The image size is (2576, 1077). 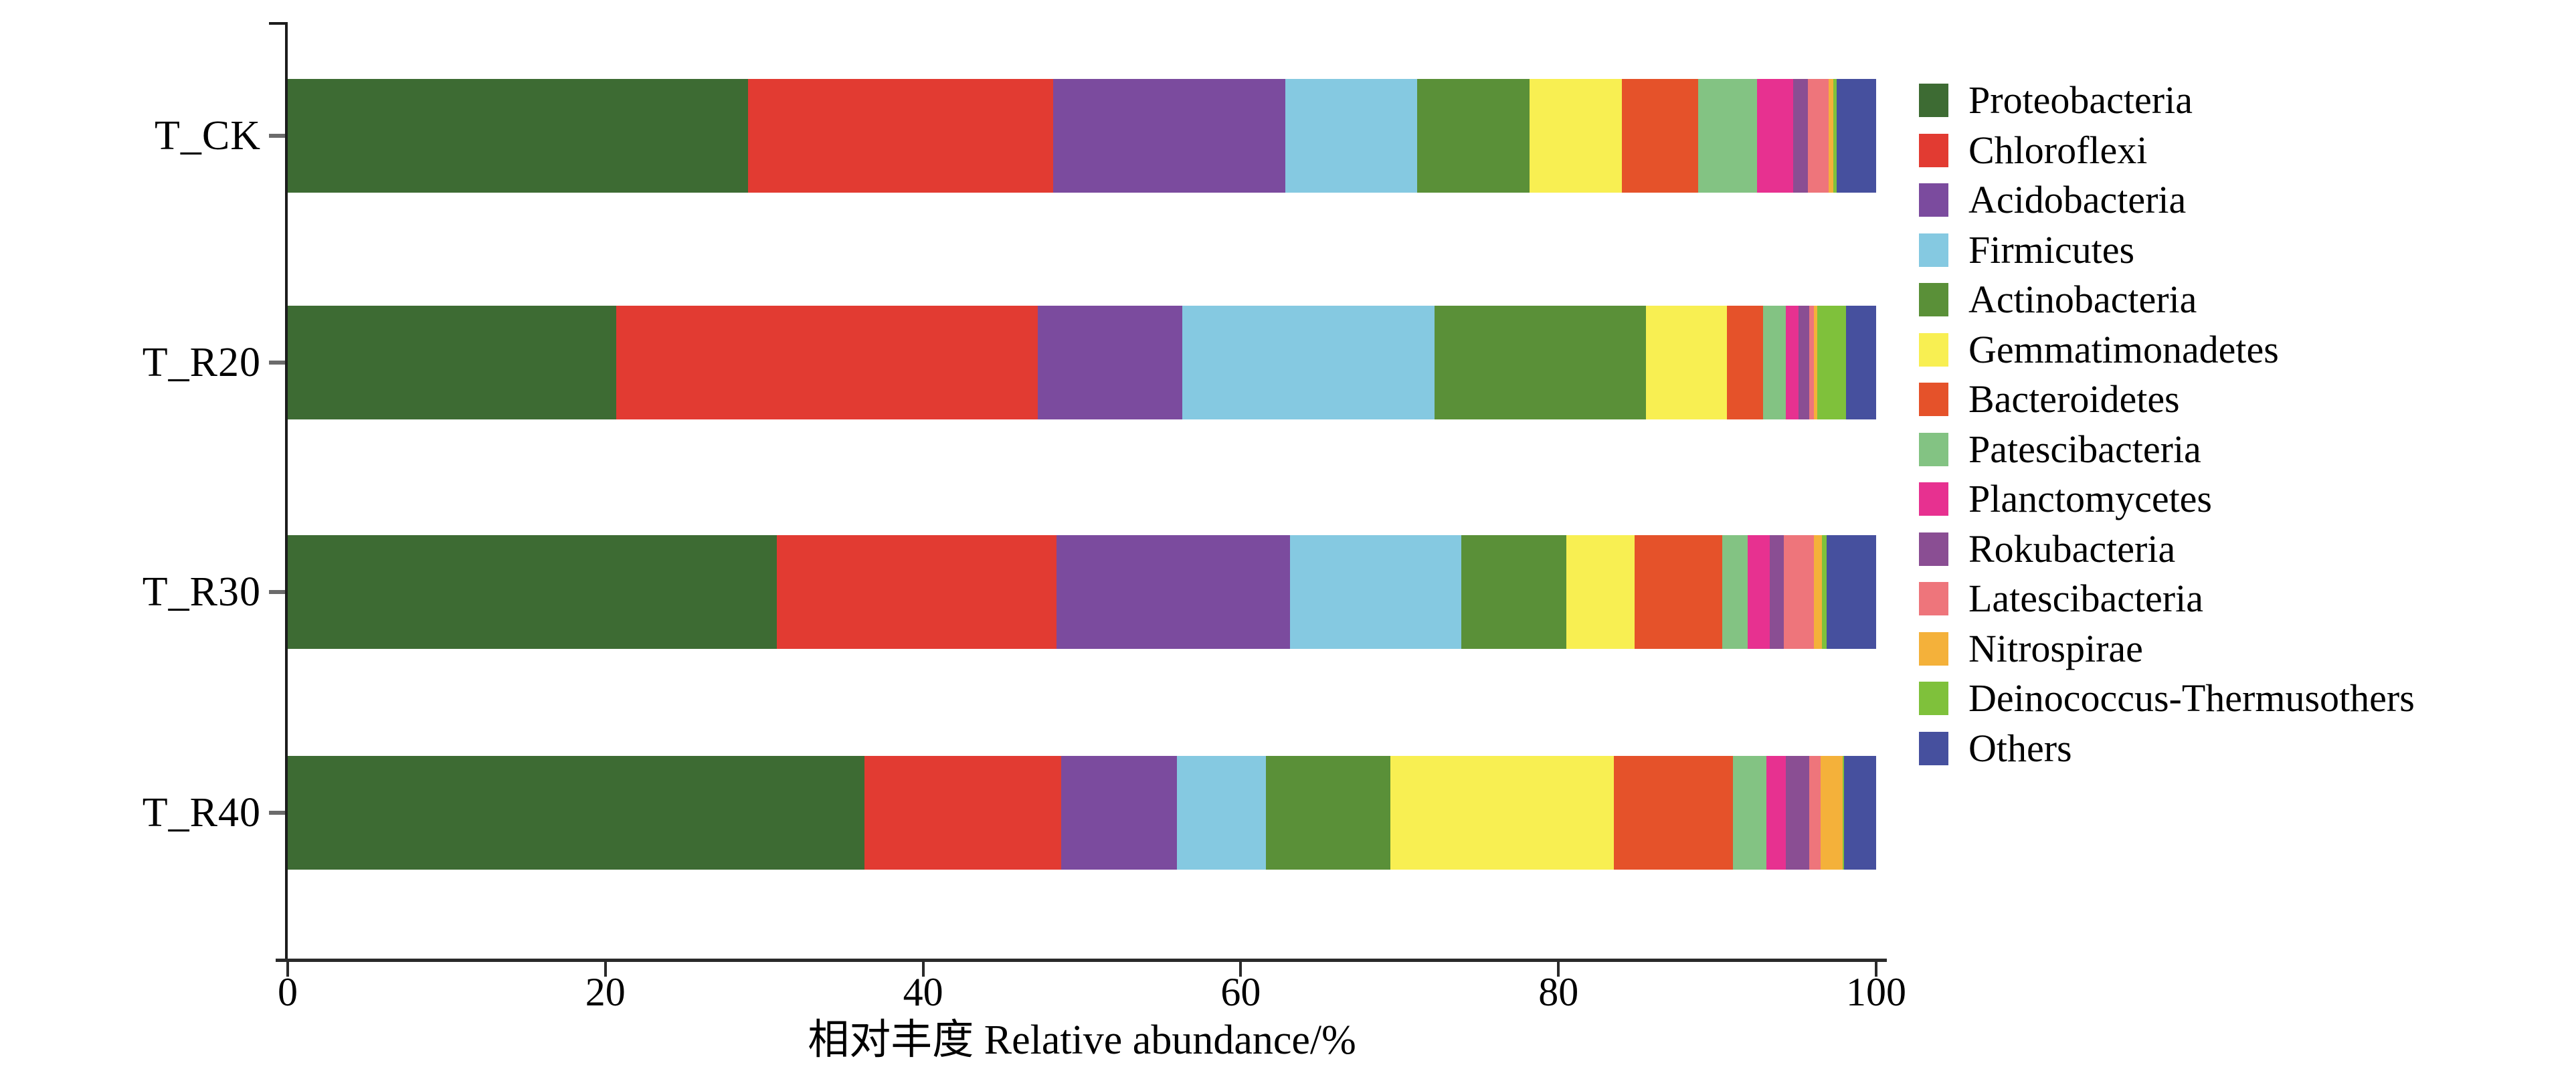 What do you see at coordinates (1109, 362) in the screenshot?
I see `segment-T_R20-Acidobacteria` at bounding box center [1109, 362].